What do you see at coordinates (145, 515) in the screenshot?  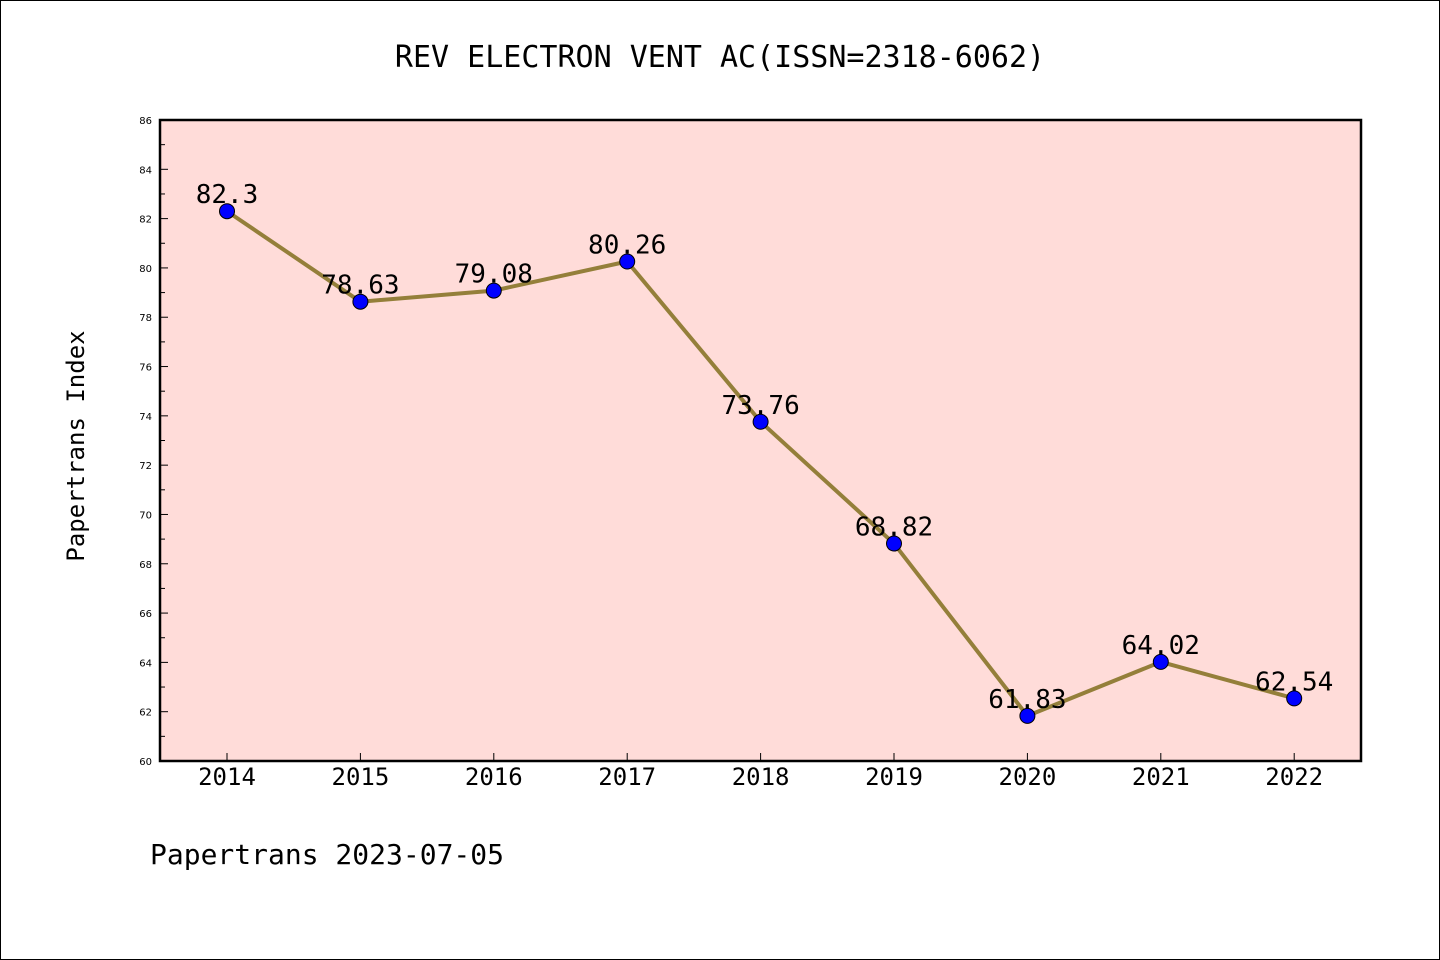 I see `y-tick-label: 70` at bounding box center [145, 515].